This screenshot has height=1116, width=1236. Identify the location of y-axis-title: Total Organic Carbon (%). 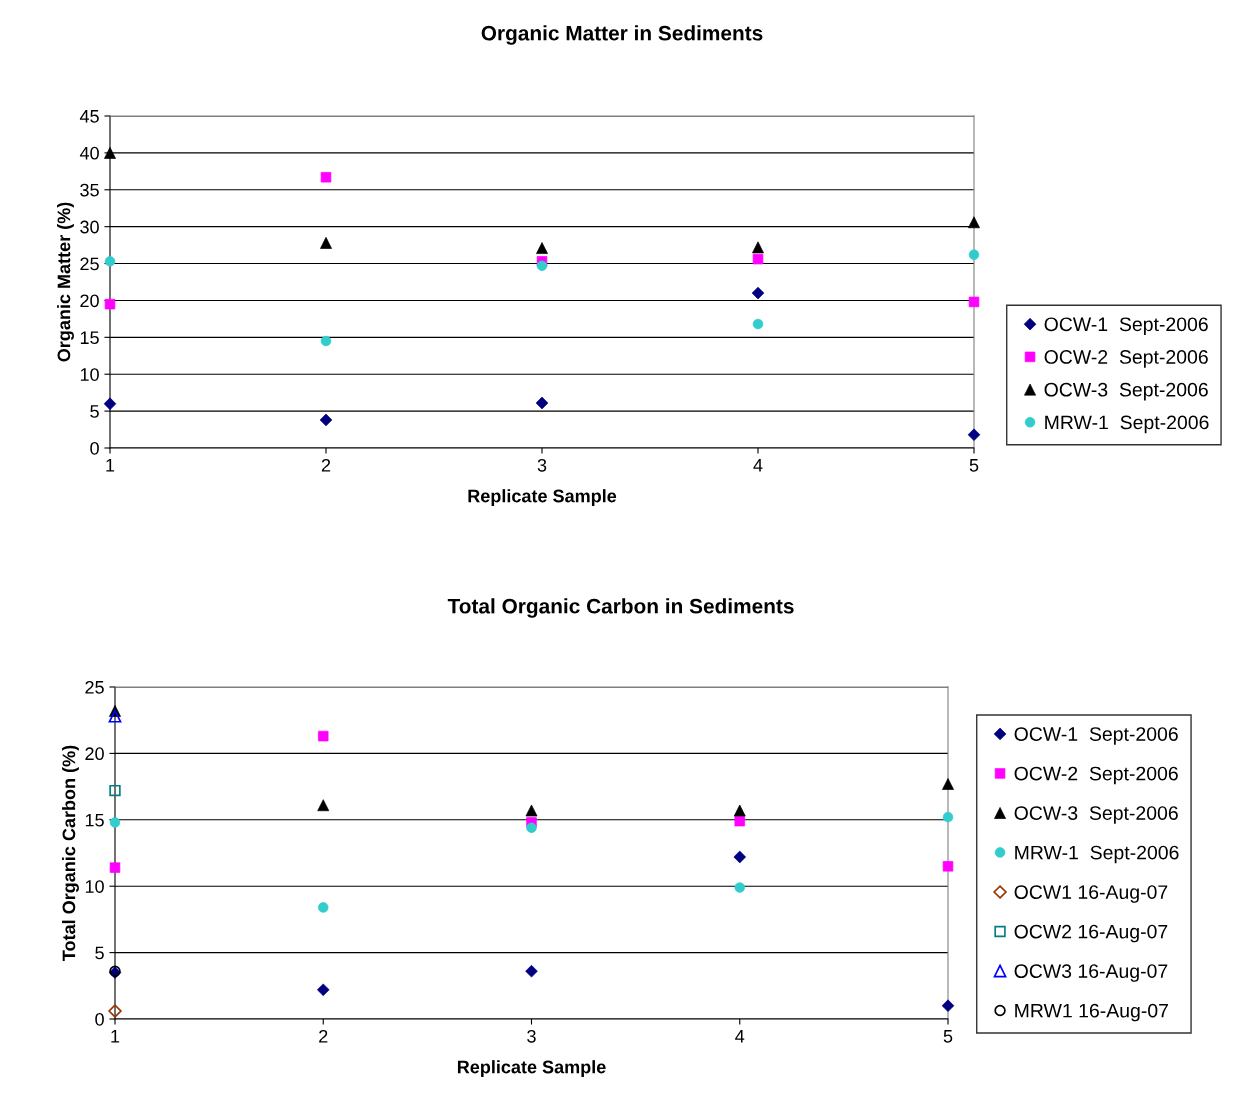
(70, 853).